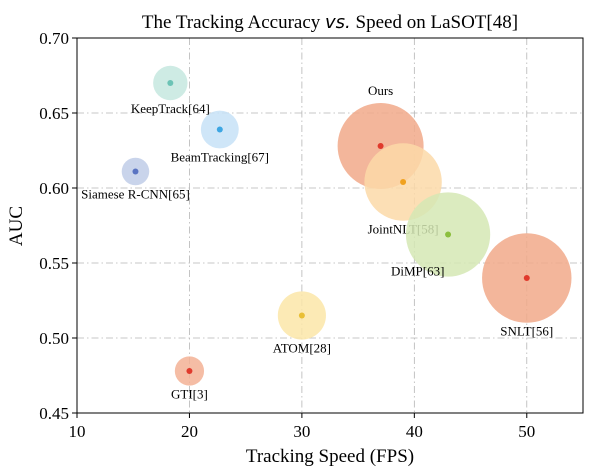 The width and height of the screenshot is (596, 471). Describe the element at coordinates (54, 413) in the screenshot. I see `y-tick-label: 0.45` at that location.